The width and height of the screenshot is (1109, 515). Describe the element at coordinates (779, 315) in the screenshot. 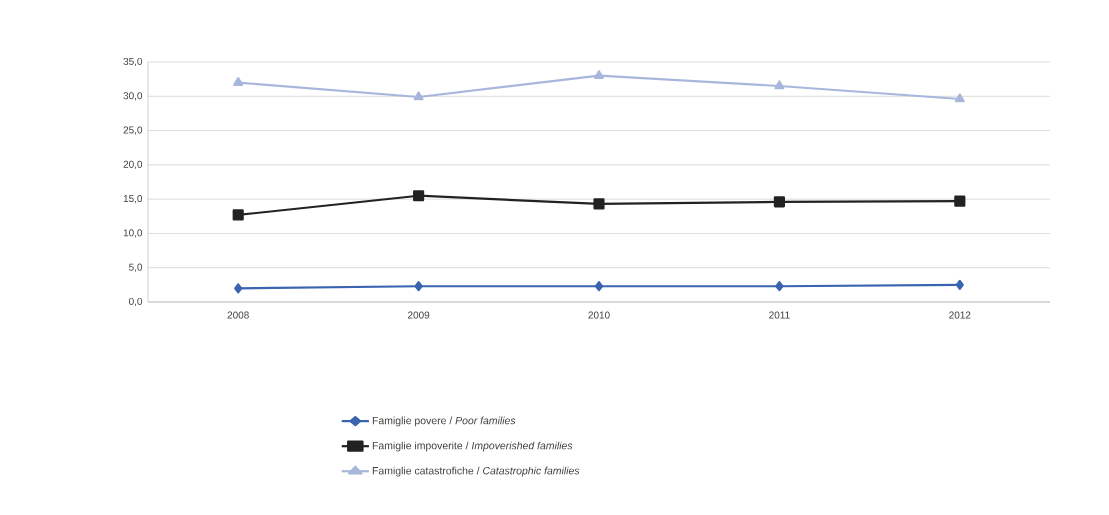

I see `x-tick-label: 2011` at that location.